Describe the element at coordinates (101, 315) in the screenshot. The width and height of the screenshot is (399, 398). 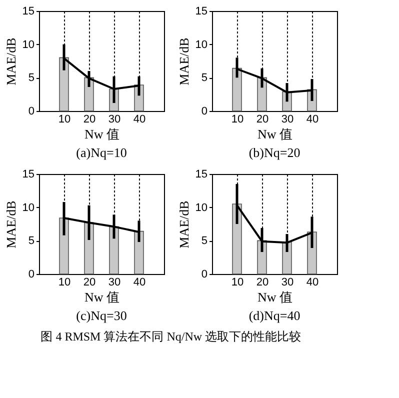
I see `text: (c)Nq=30` at that location.